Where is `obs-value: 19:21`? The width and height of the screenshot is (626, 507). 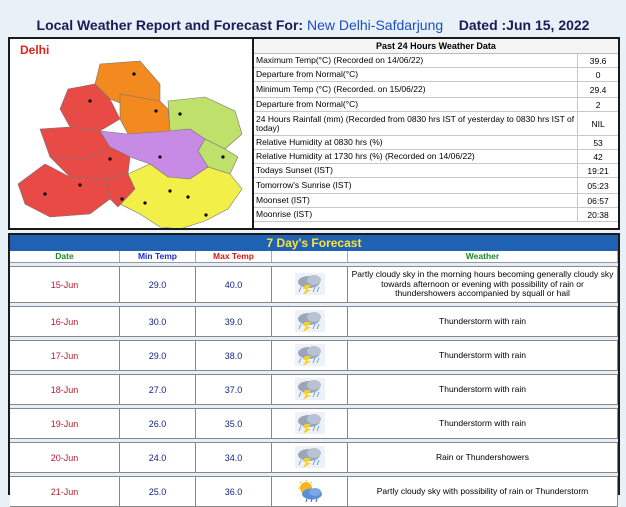 obs-value: 19:21 is located at coordinates (597, 170).